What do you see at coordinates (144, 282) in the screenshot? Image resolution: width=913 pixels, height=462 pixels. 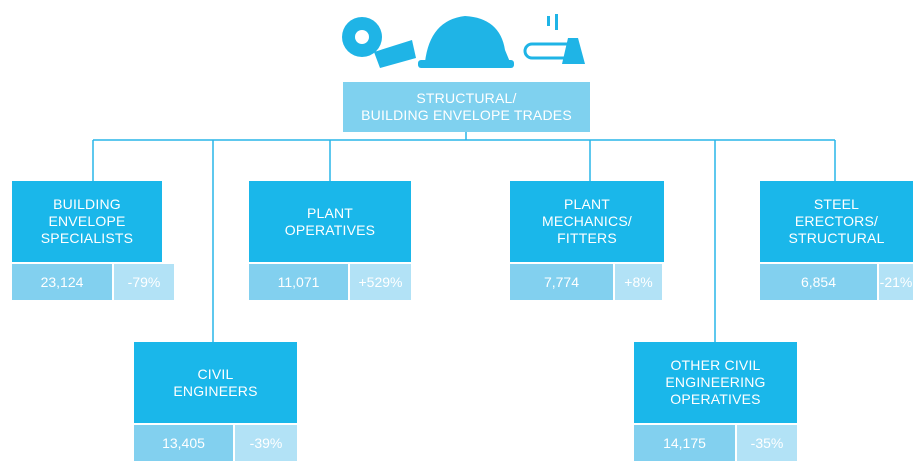 I see `node-change: -79%` at bounding box center [144, 282].